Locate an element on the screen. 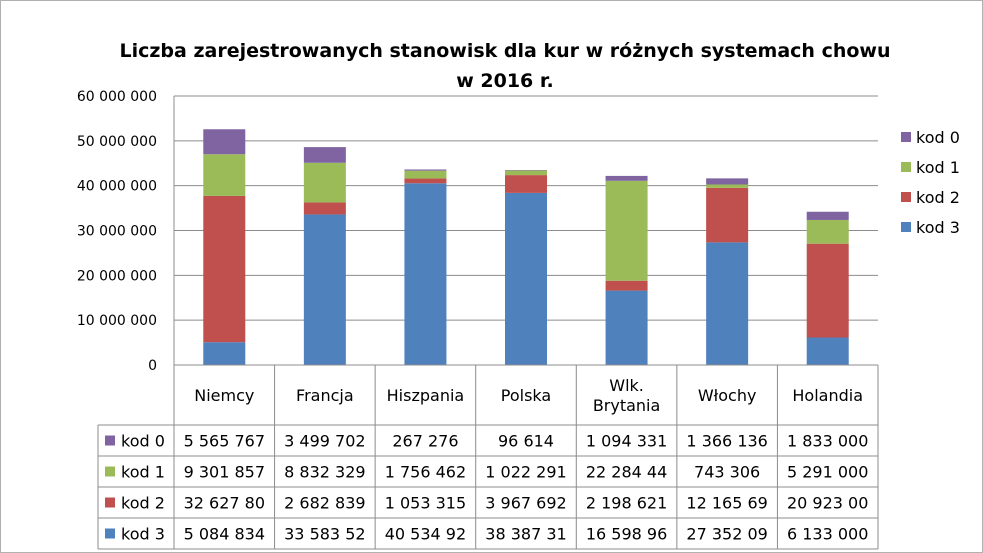 The width and height of the screenshot is (983, 553). category-label: Wlk. is located at coordinates (626, 385).